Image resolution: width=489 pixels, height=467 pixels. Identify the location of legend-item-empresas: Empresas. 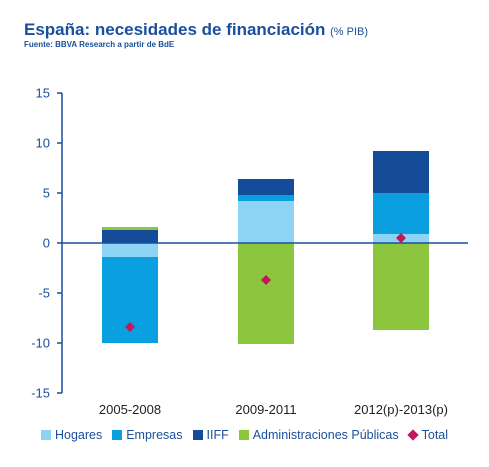
(147, 435).